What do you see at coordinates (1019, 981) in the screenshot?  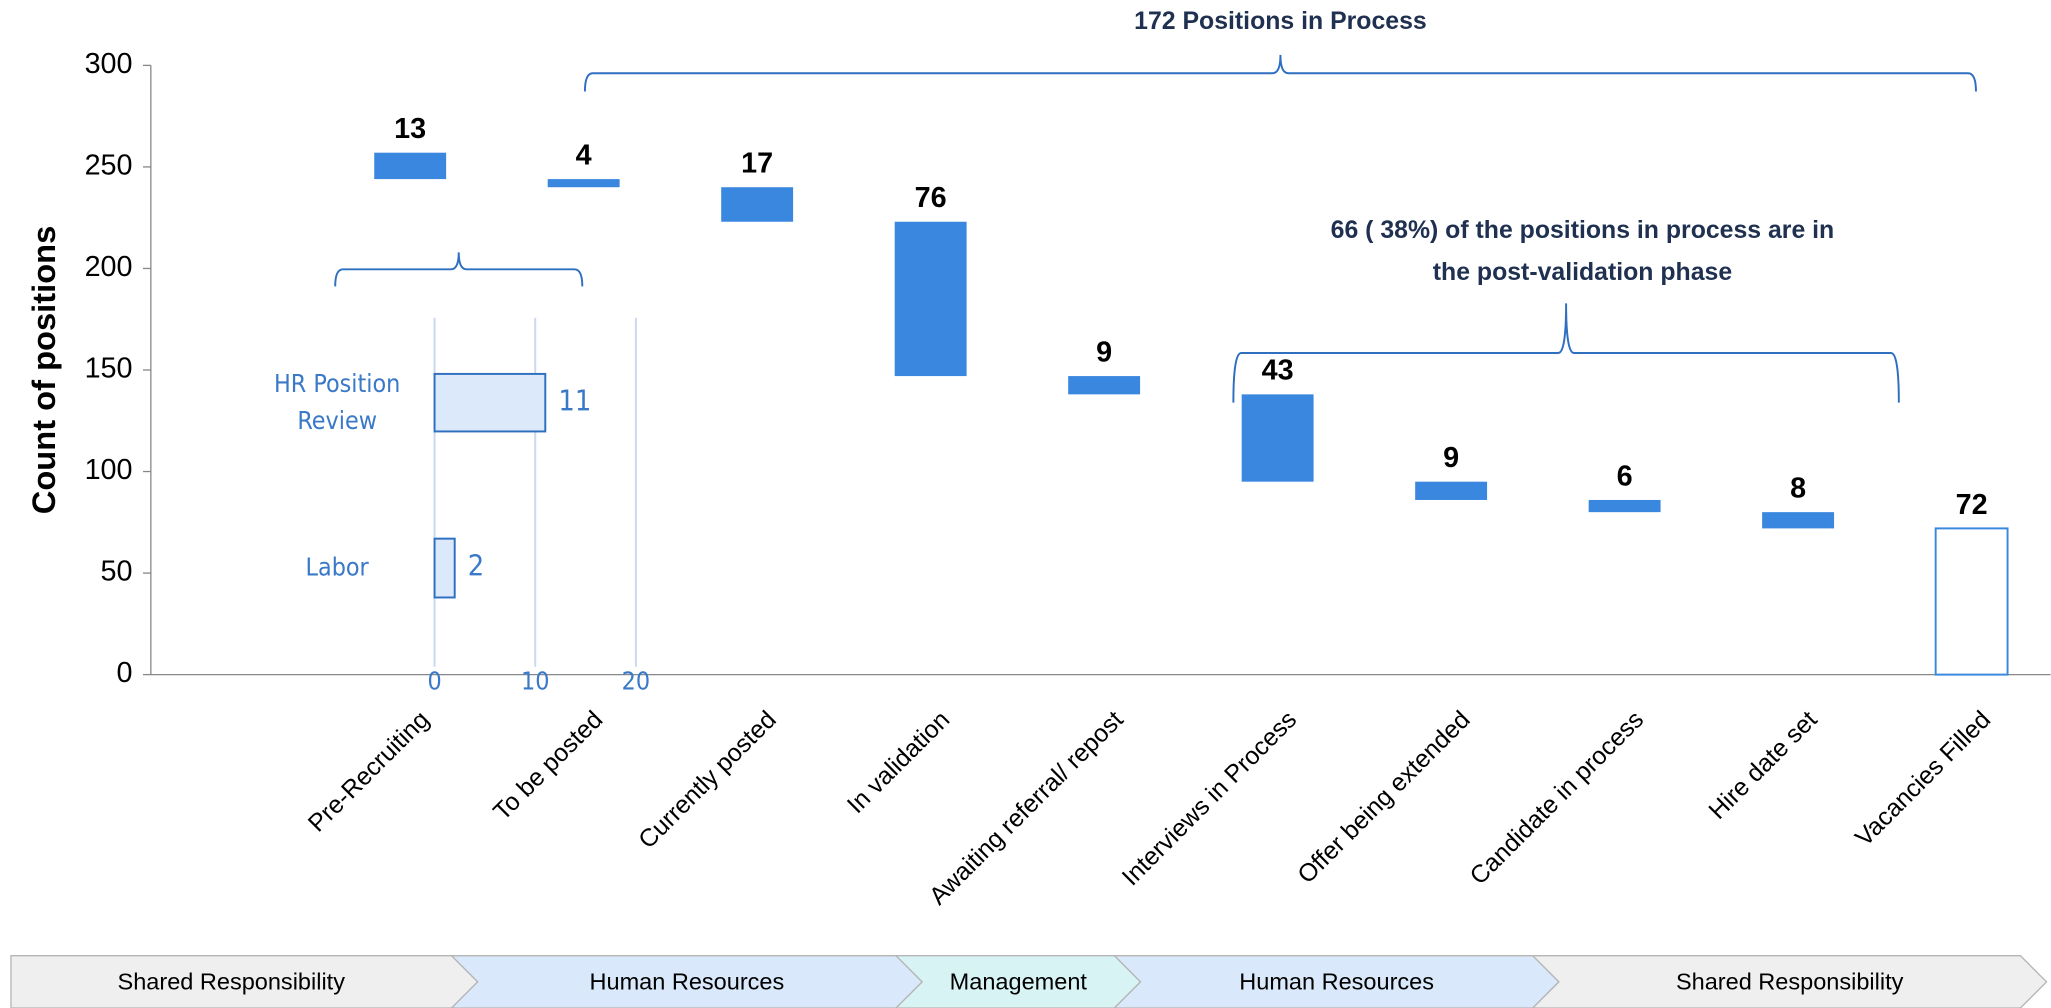 I see `phase-label: Management` at bounding box center [1019, 981].